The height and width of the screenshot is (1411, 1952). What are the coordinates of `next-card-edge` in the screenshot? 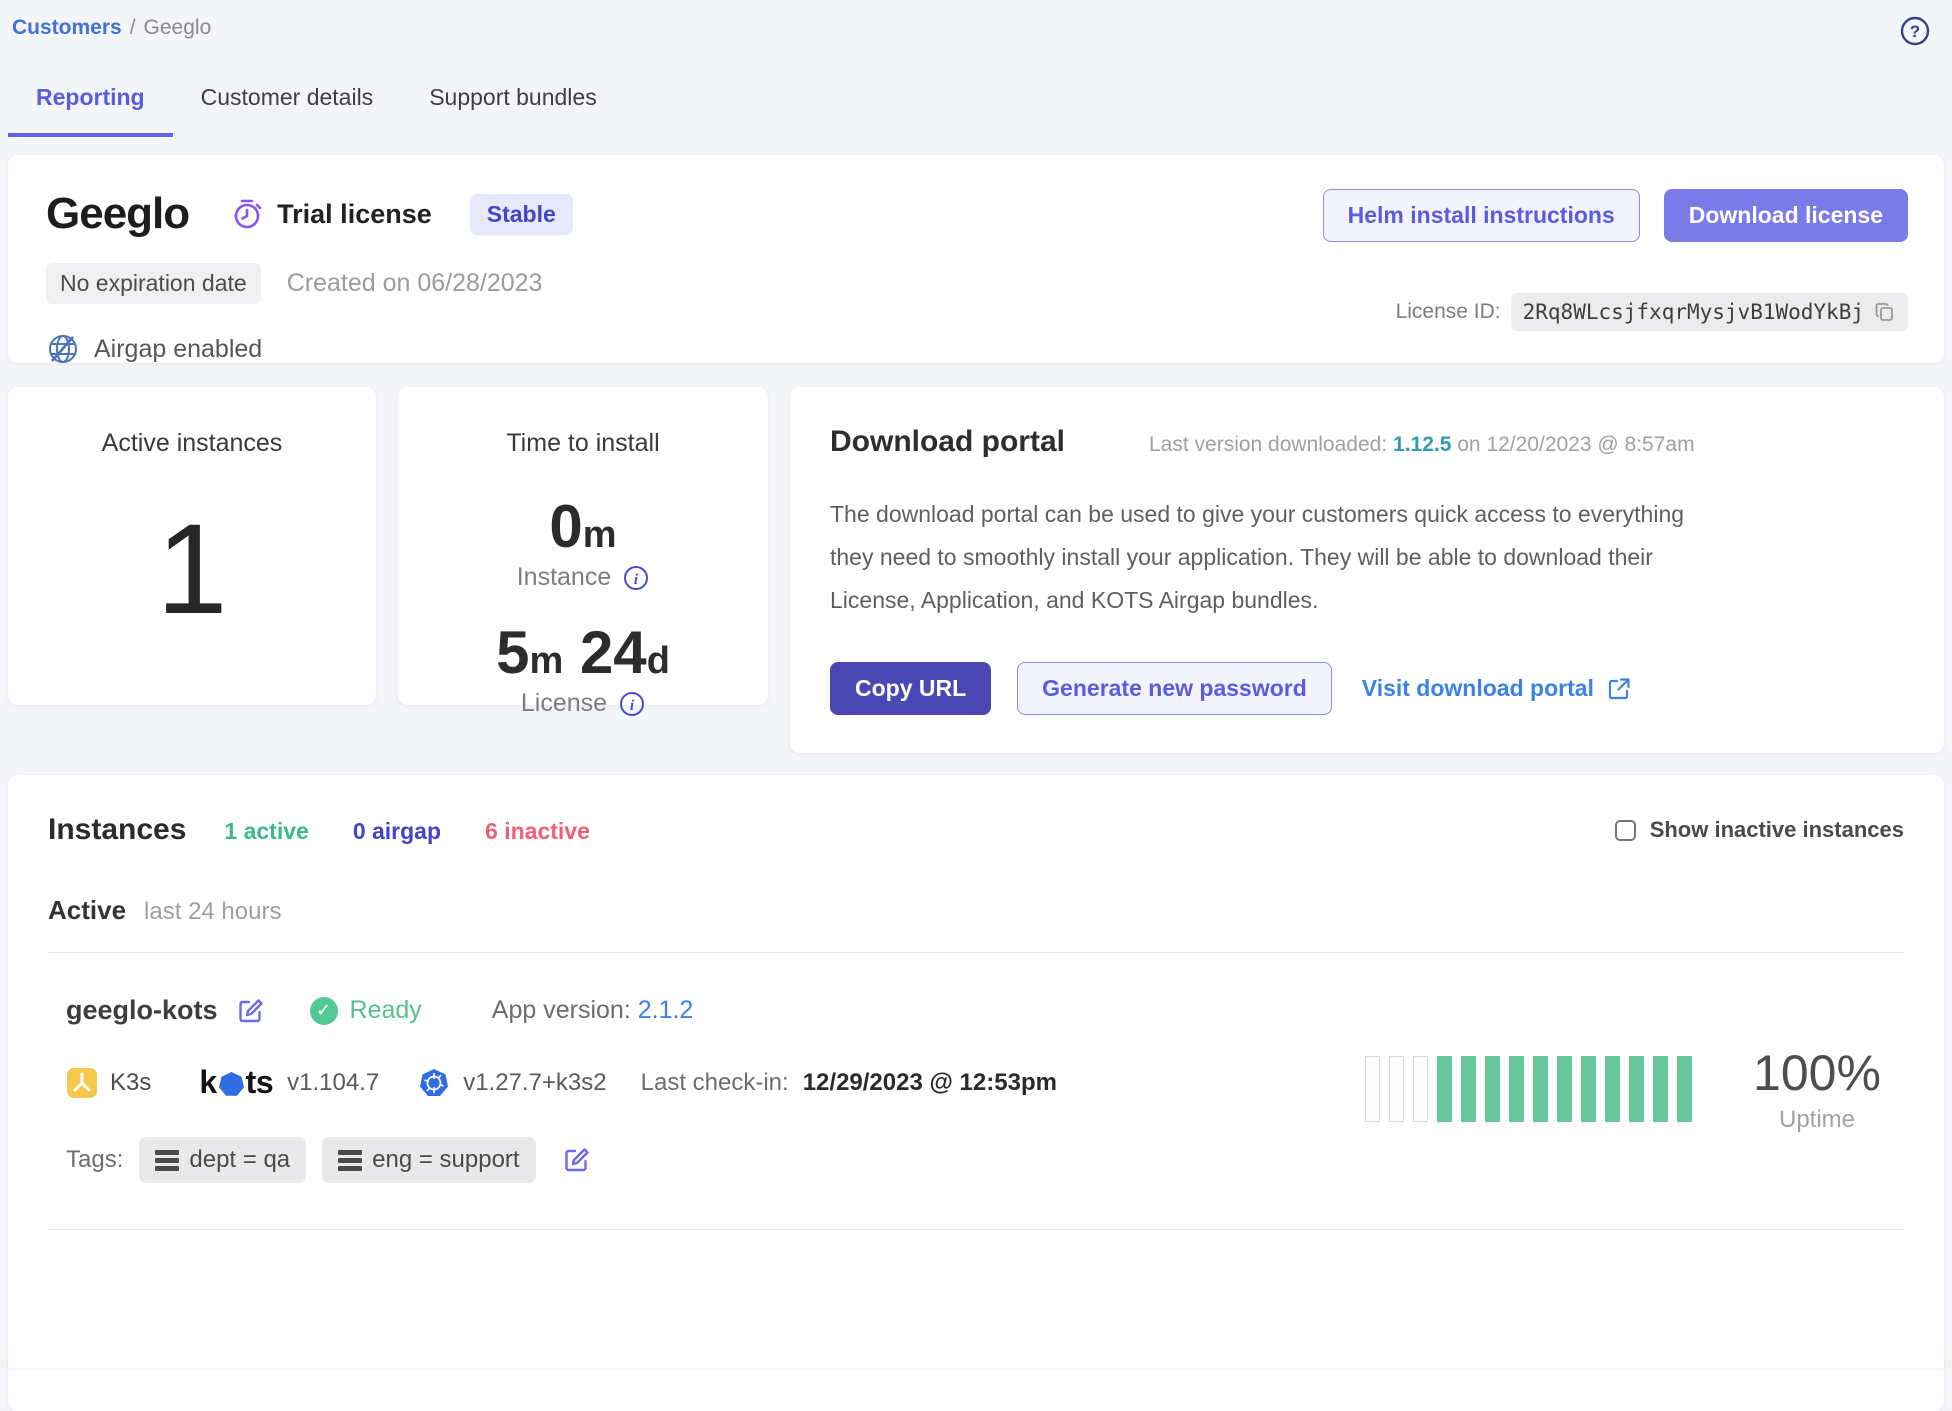 It's located at (976, 1362).